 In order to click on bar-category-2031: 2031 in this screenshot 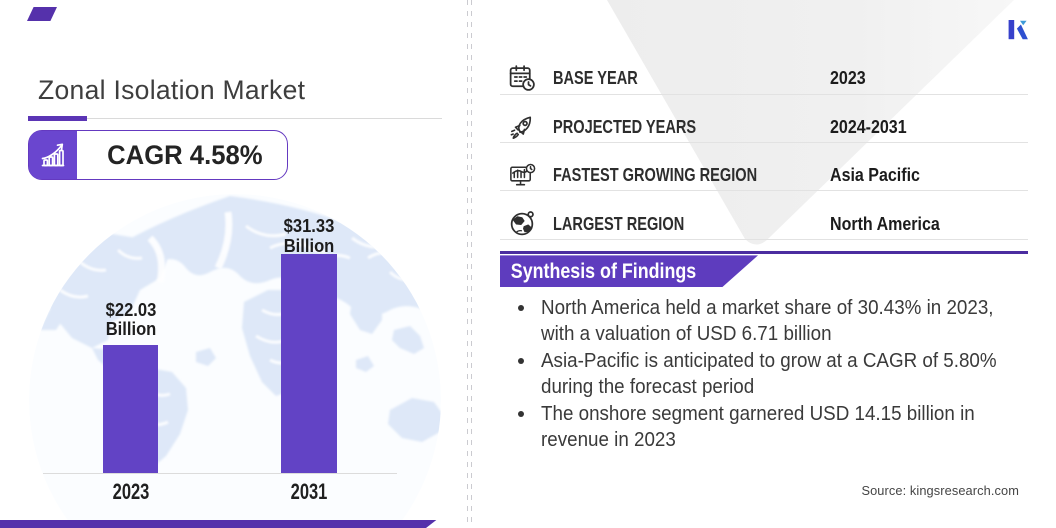, I will do `click(309, 491)`.